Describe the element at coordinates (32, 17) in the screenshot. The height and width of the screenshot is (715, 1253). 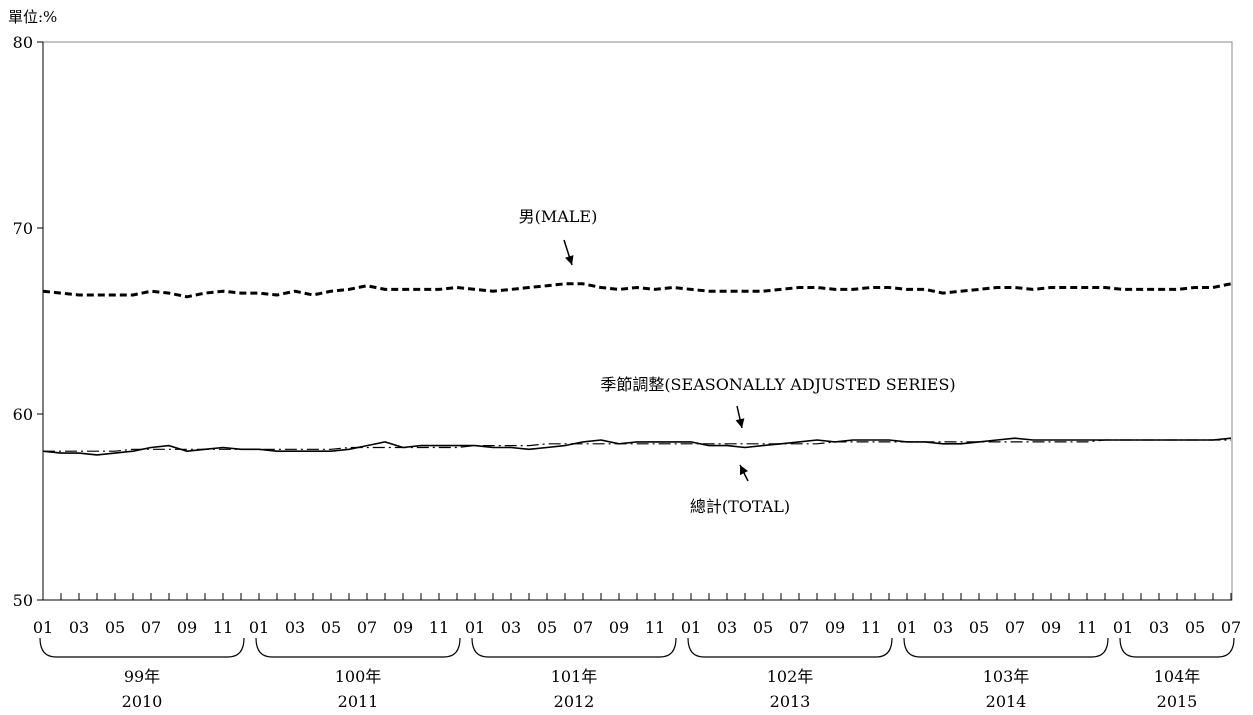
I see `unit-label: 單位:%` at that location.